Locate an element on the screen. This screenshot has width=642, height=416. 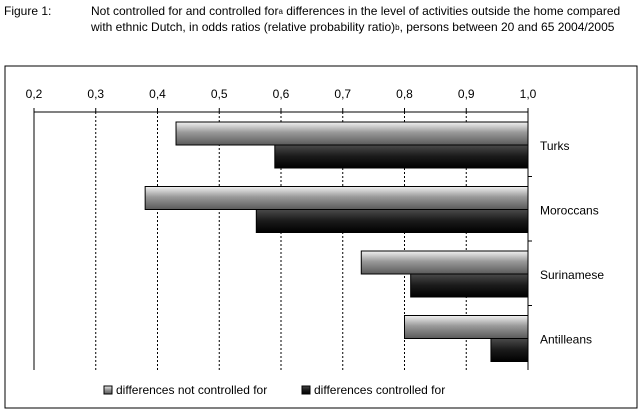
category-label: Turks is located at coordinates (555, 146).